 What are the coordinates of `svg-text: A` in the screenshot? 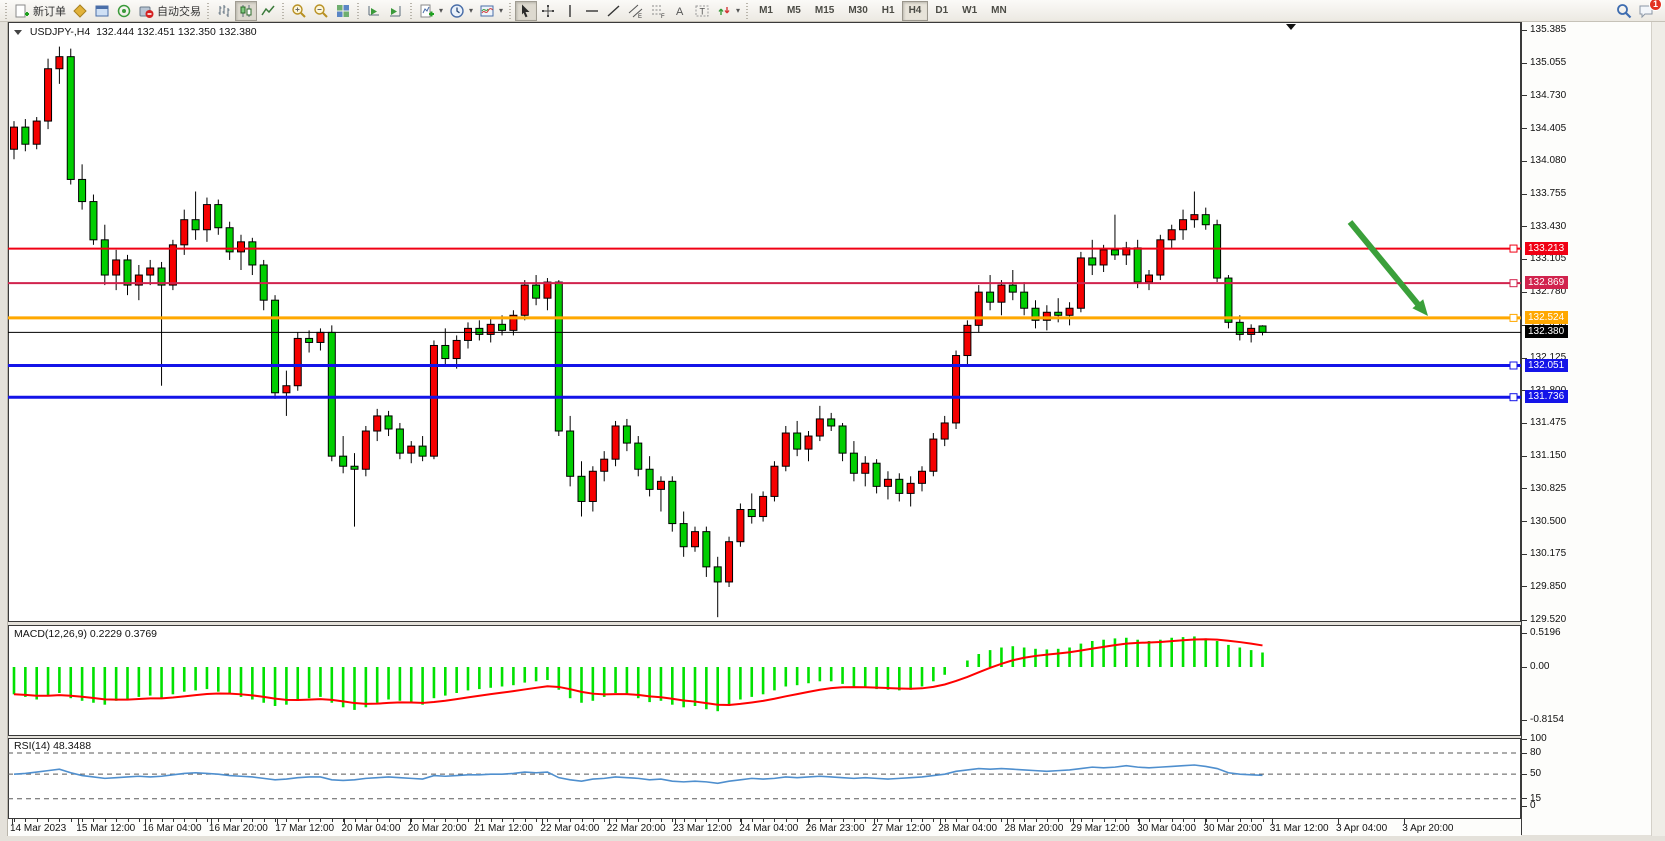 It's located at (680, 12).